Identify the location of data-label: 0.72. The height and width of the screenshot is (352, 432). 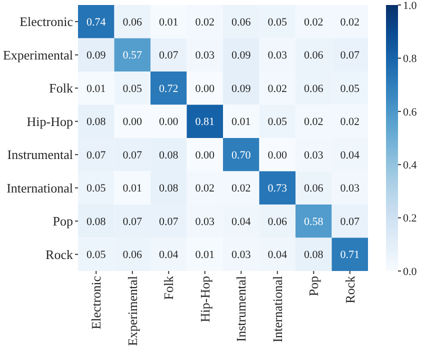
(168, 88).